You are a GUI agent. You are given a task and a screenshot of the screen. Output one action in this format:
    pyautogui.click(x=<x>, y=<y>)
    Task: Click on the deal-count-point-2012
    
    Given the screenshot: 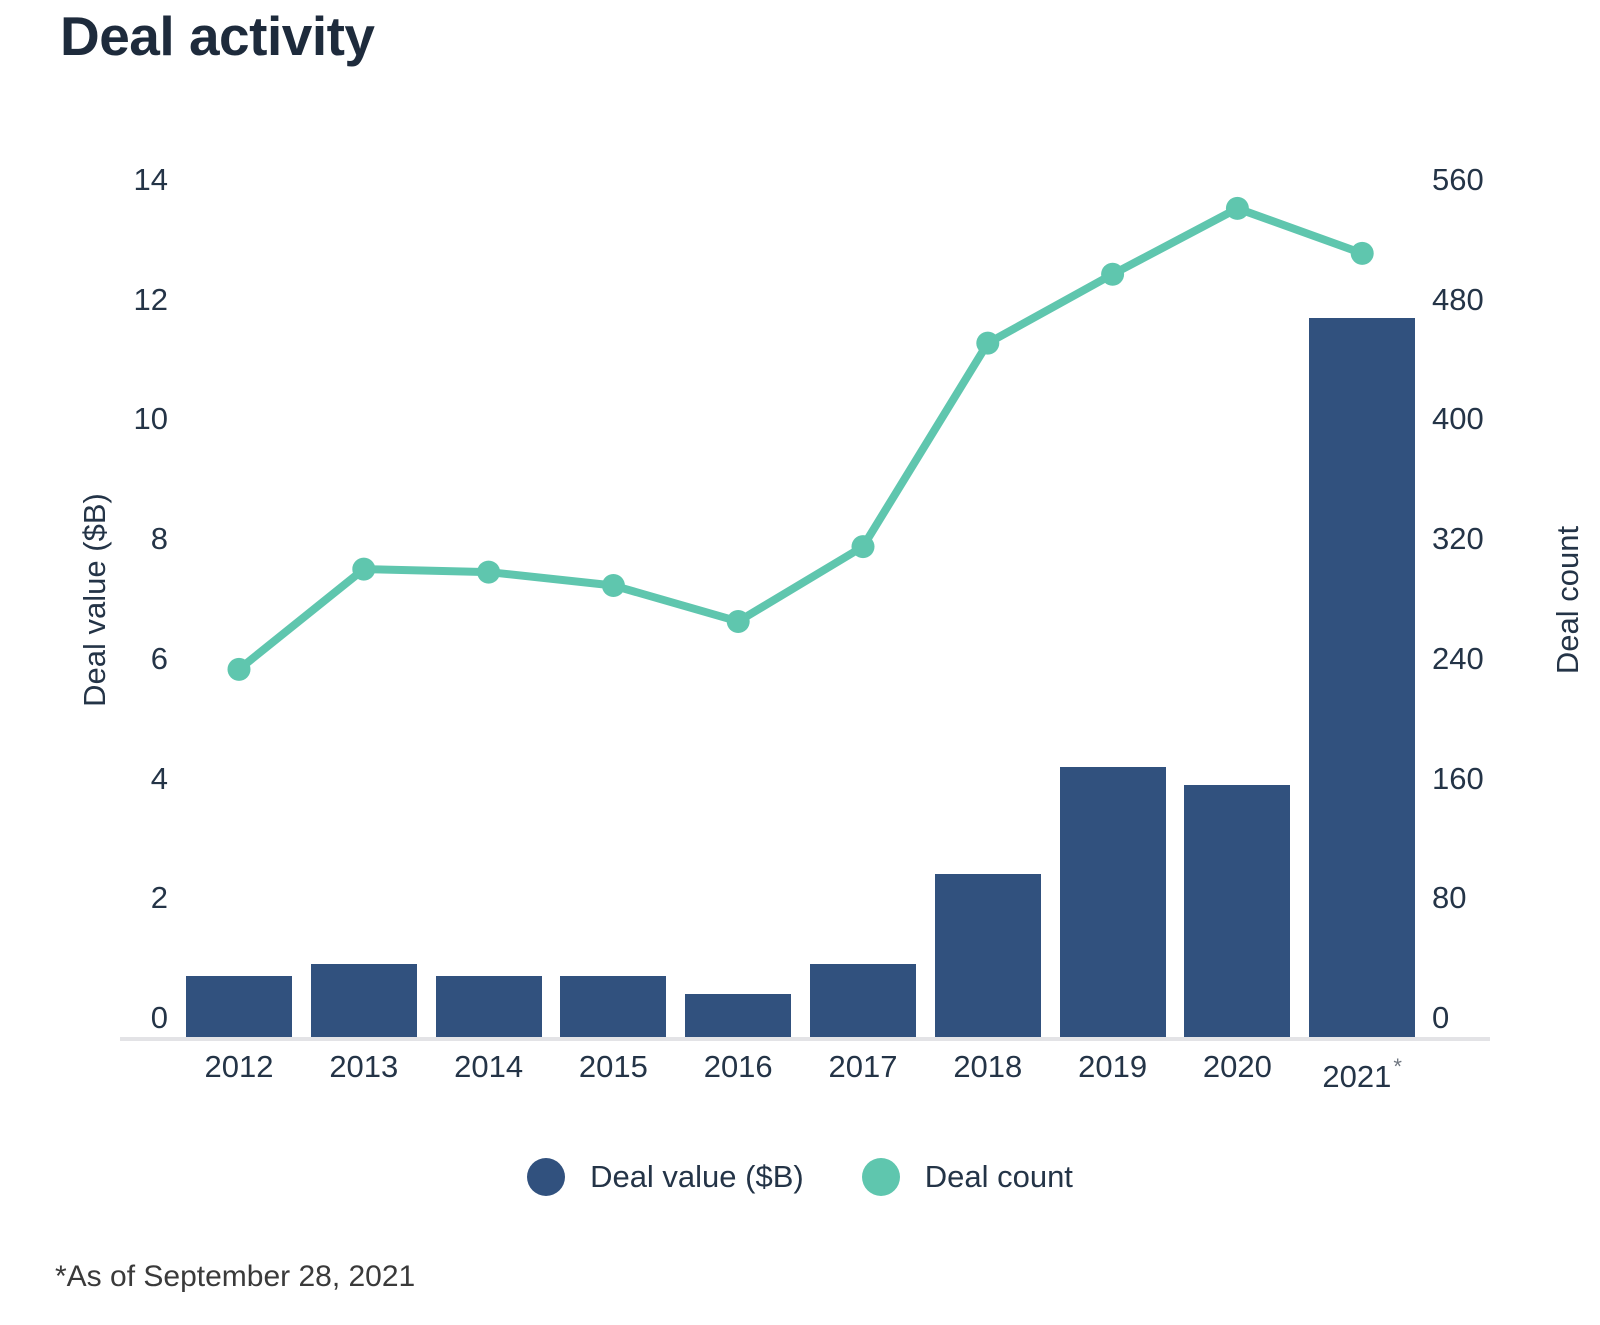 What is the action you would take?
    pyautogui.click(x=239, y=669)
    